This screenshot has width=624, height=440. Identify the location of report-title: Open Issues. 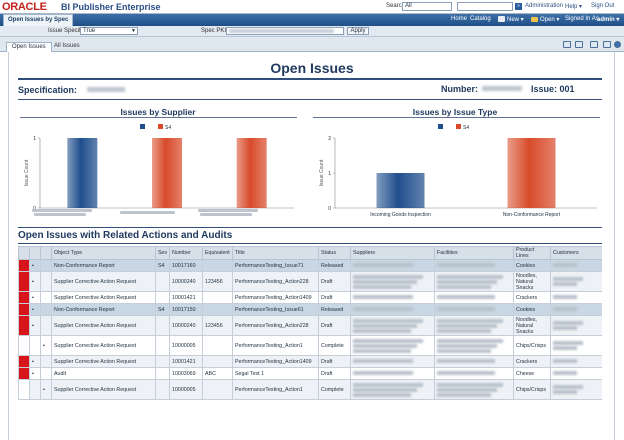
(312, 68).